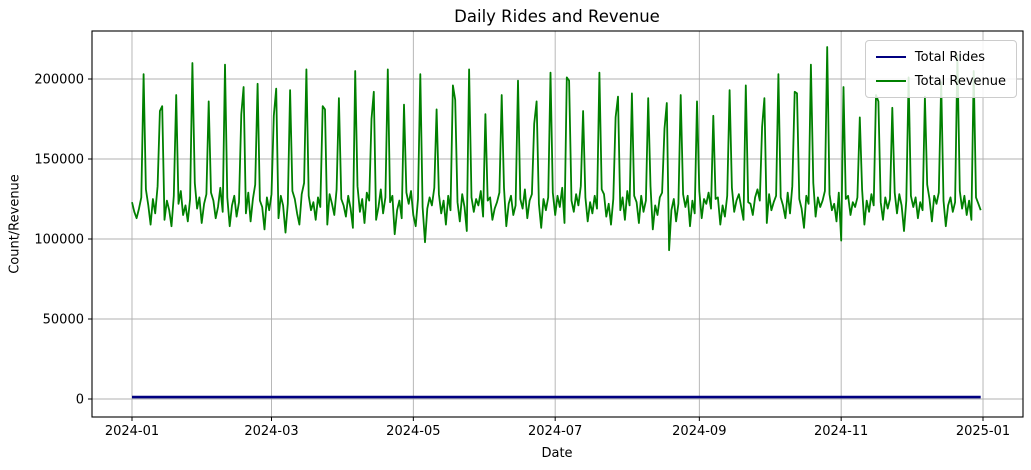  I want to click on y-tick-label: 150000, so click(59, 160).